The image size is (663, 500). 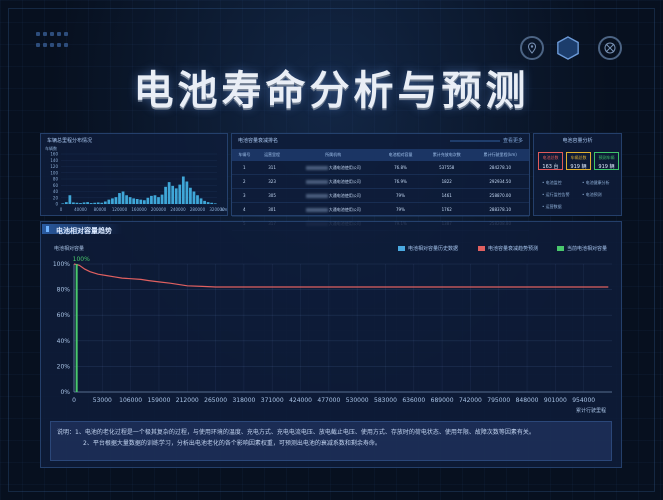 I want to click on x-tick-label: 318000, so click(x=243, y=400).